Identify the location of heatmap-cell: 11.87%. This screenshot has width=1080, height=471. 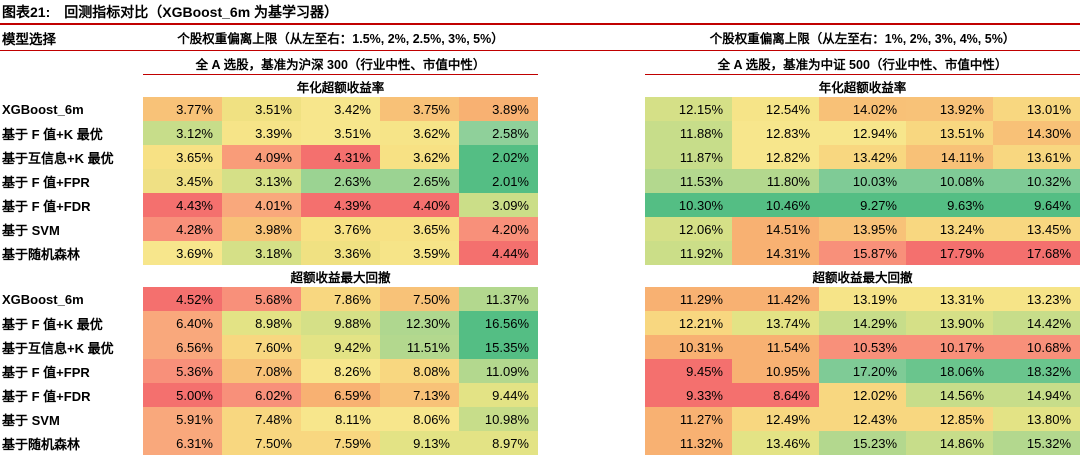
(688, 157).